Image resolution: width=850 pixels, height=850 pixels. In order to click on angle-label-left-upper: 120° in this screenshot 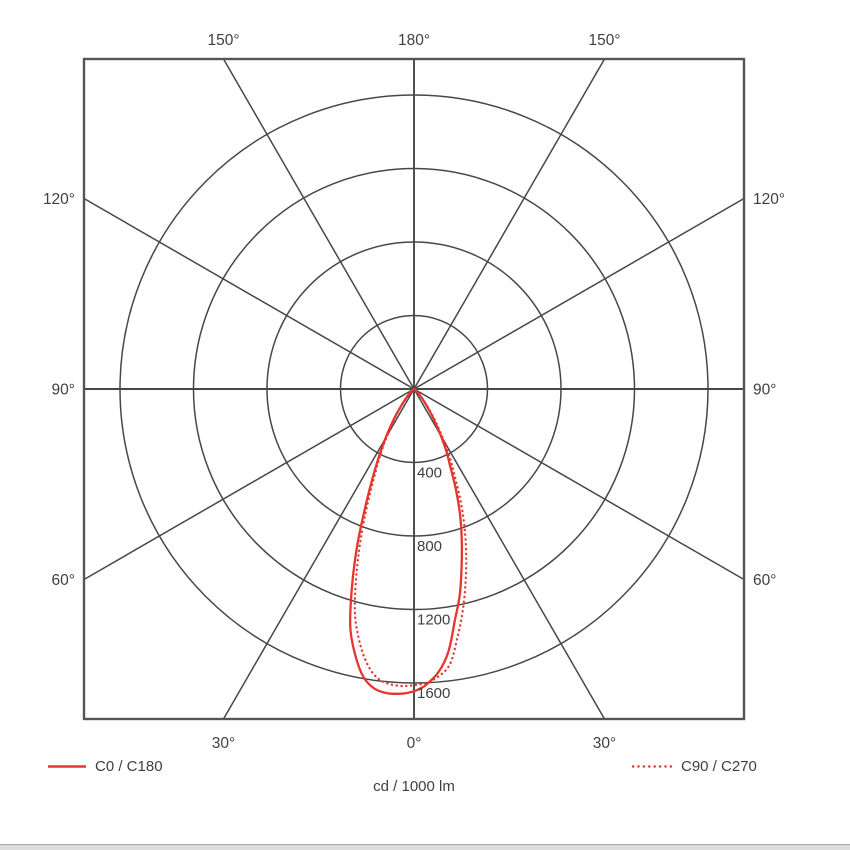, I will do `click(59, 199)`.